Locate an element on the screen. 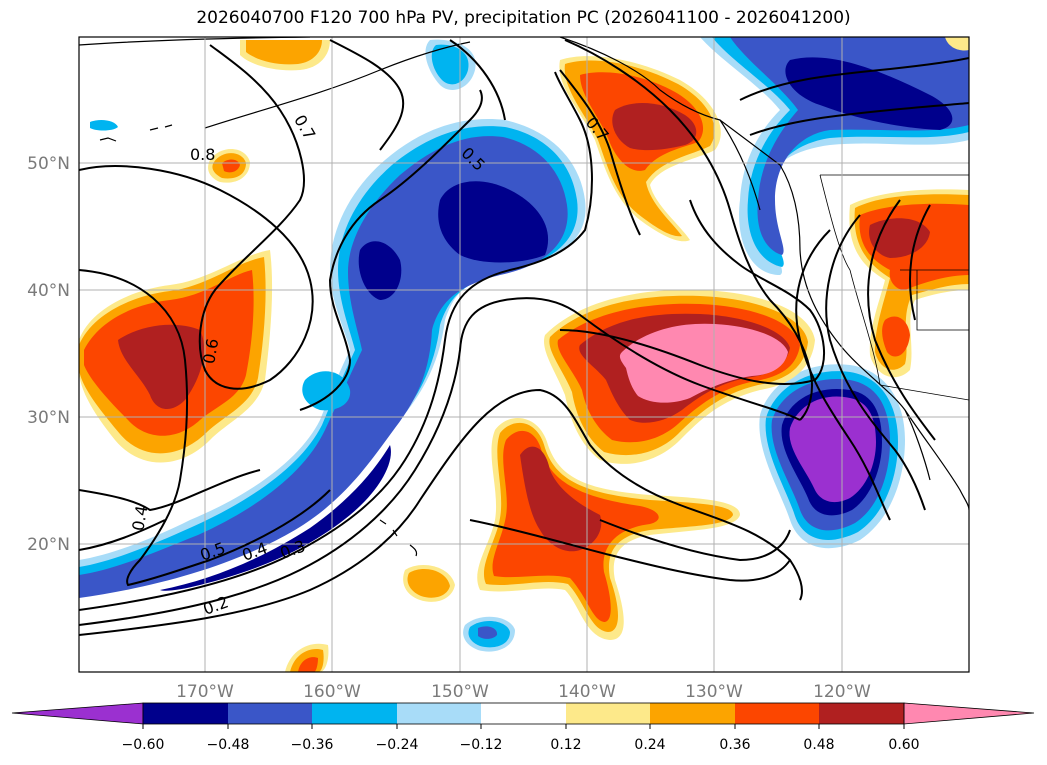 The width and height of the screenshot is (1047, 765). colorbar-tick-label: −0.36 is located at coordinates (312, 745).